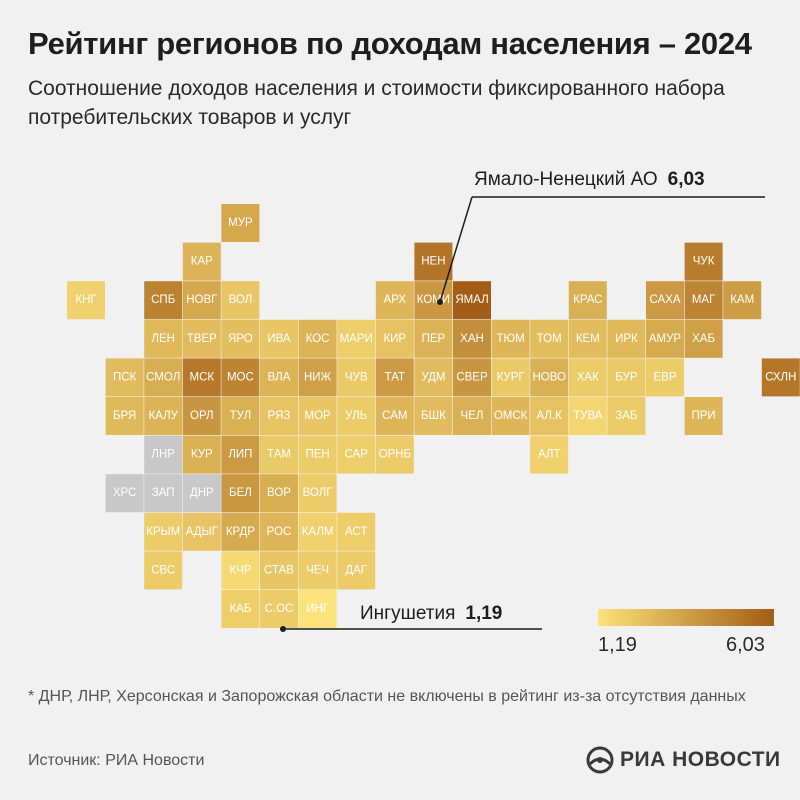 Image resolution: width=800 pixels, height=800 pixels. Describe the element at coordinates (202, 339) in the screenshot. I see `region-твер-label: ТВЕР` at that location.